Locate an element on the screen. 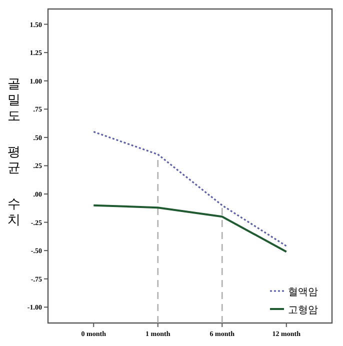  legend-label: 고형암 is located at coordinates (303, 310).